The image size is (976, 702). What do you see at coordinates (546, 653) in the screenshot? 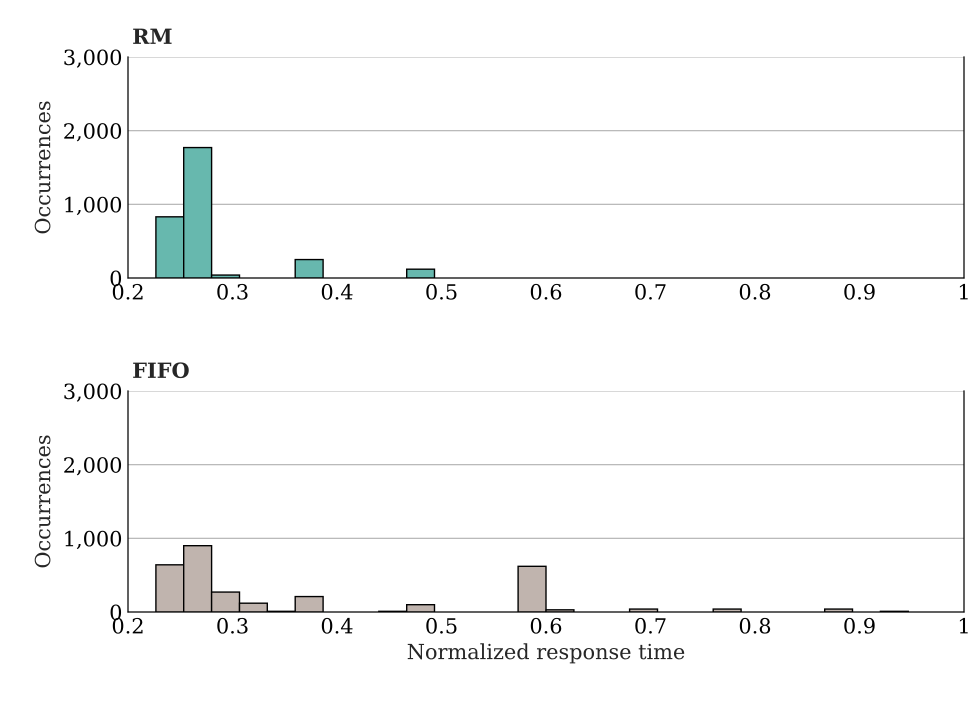
I see `x-axis-title: Normalized response time` at bounding box center [546, 653].